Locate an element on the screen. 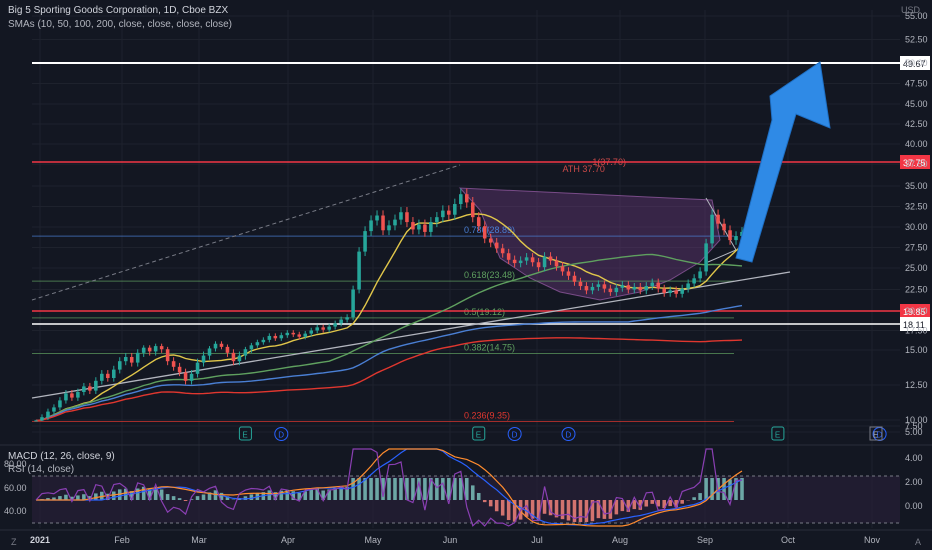  fib-label: 0.618(23.48) is located at coordinates (489, 275).